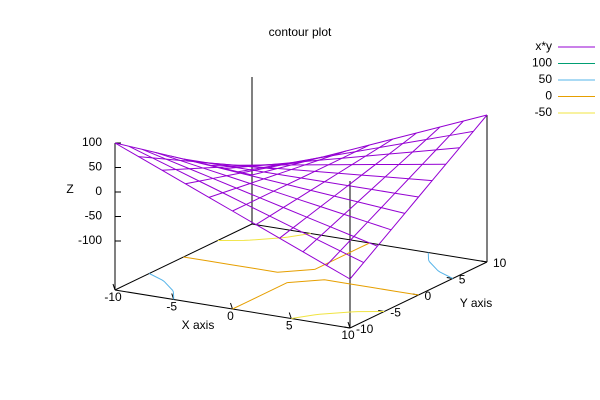 This screenshot has height=400, width=600. I want to click on z-tick-label: -100, so click(90, 240).